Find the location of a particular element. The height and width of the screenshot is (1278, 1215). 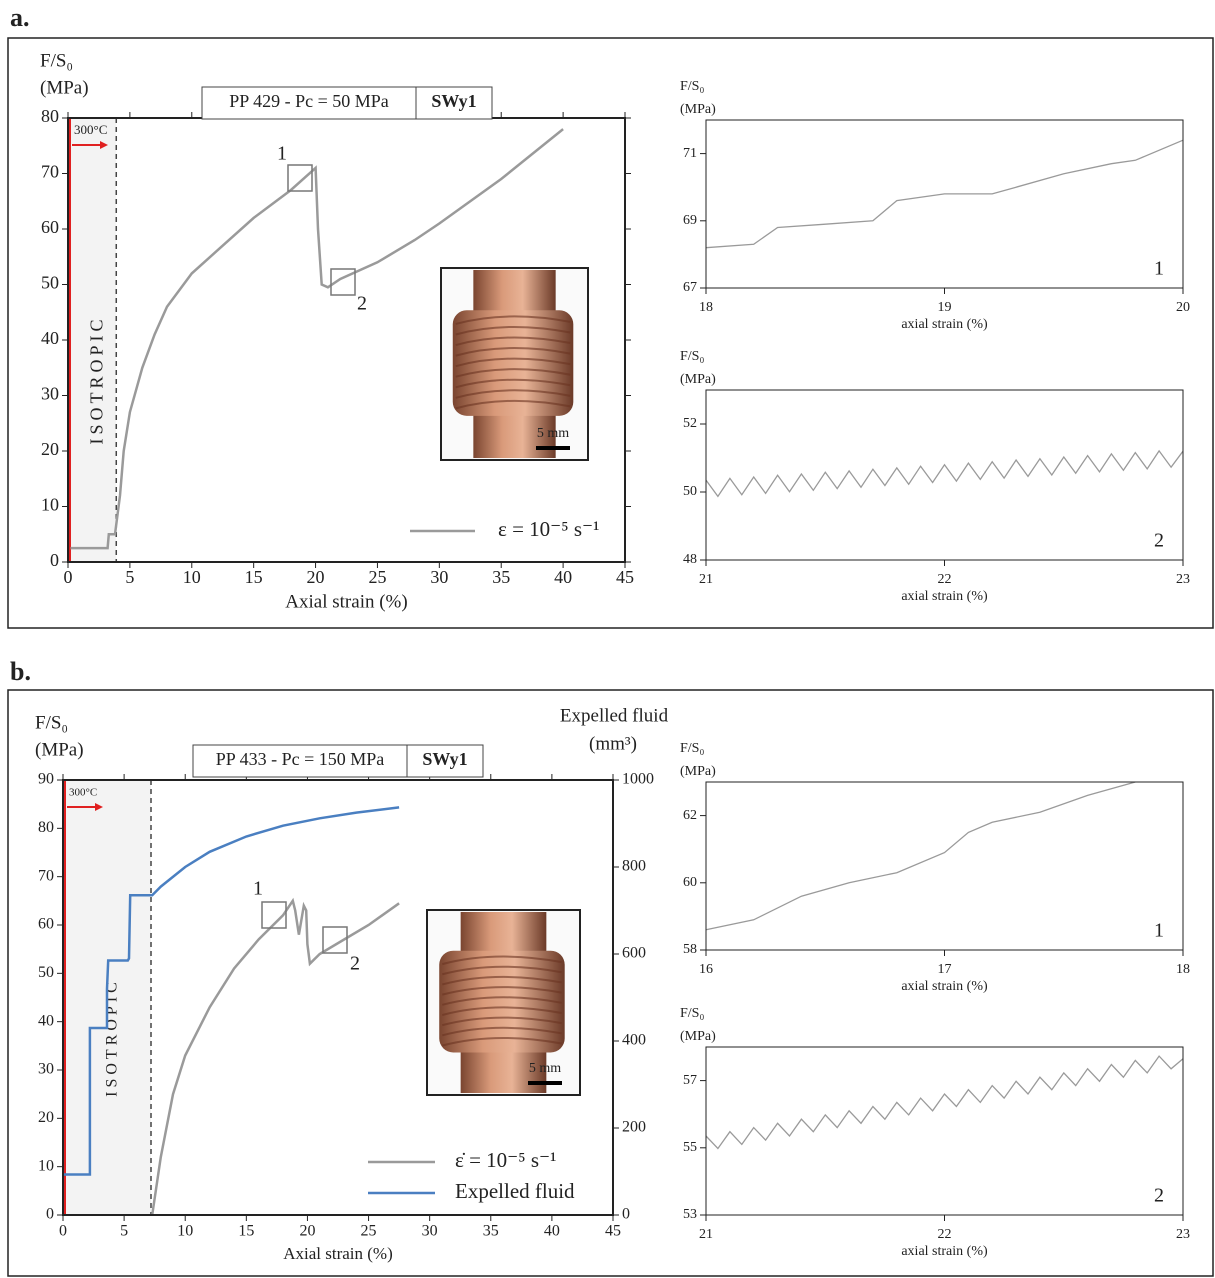

legend-label: ε̇ = 10⁻⁵ s⁻¹ is located at coordinates (505, 1160).